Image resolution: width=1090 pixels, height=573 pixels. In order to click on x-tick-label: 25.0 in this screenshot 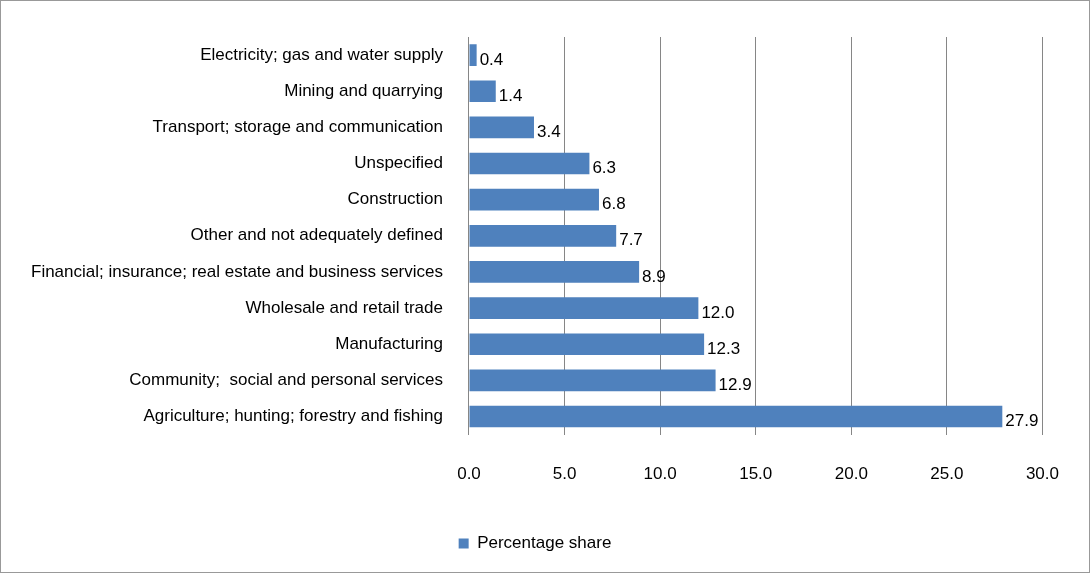, I will do `click(947, 474)`.